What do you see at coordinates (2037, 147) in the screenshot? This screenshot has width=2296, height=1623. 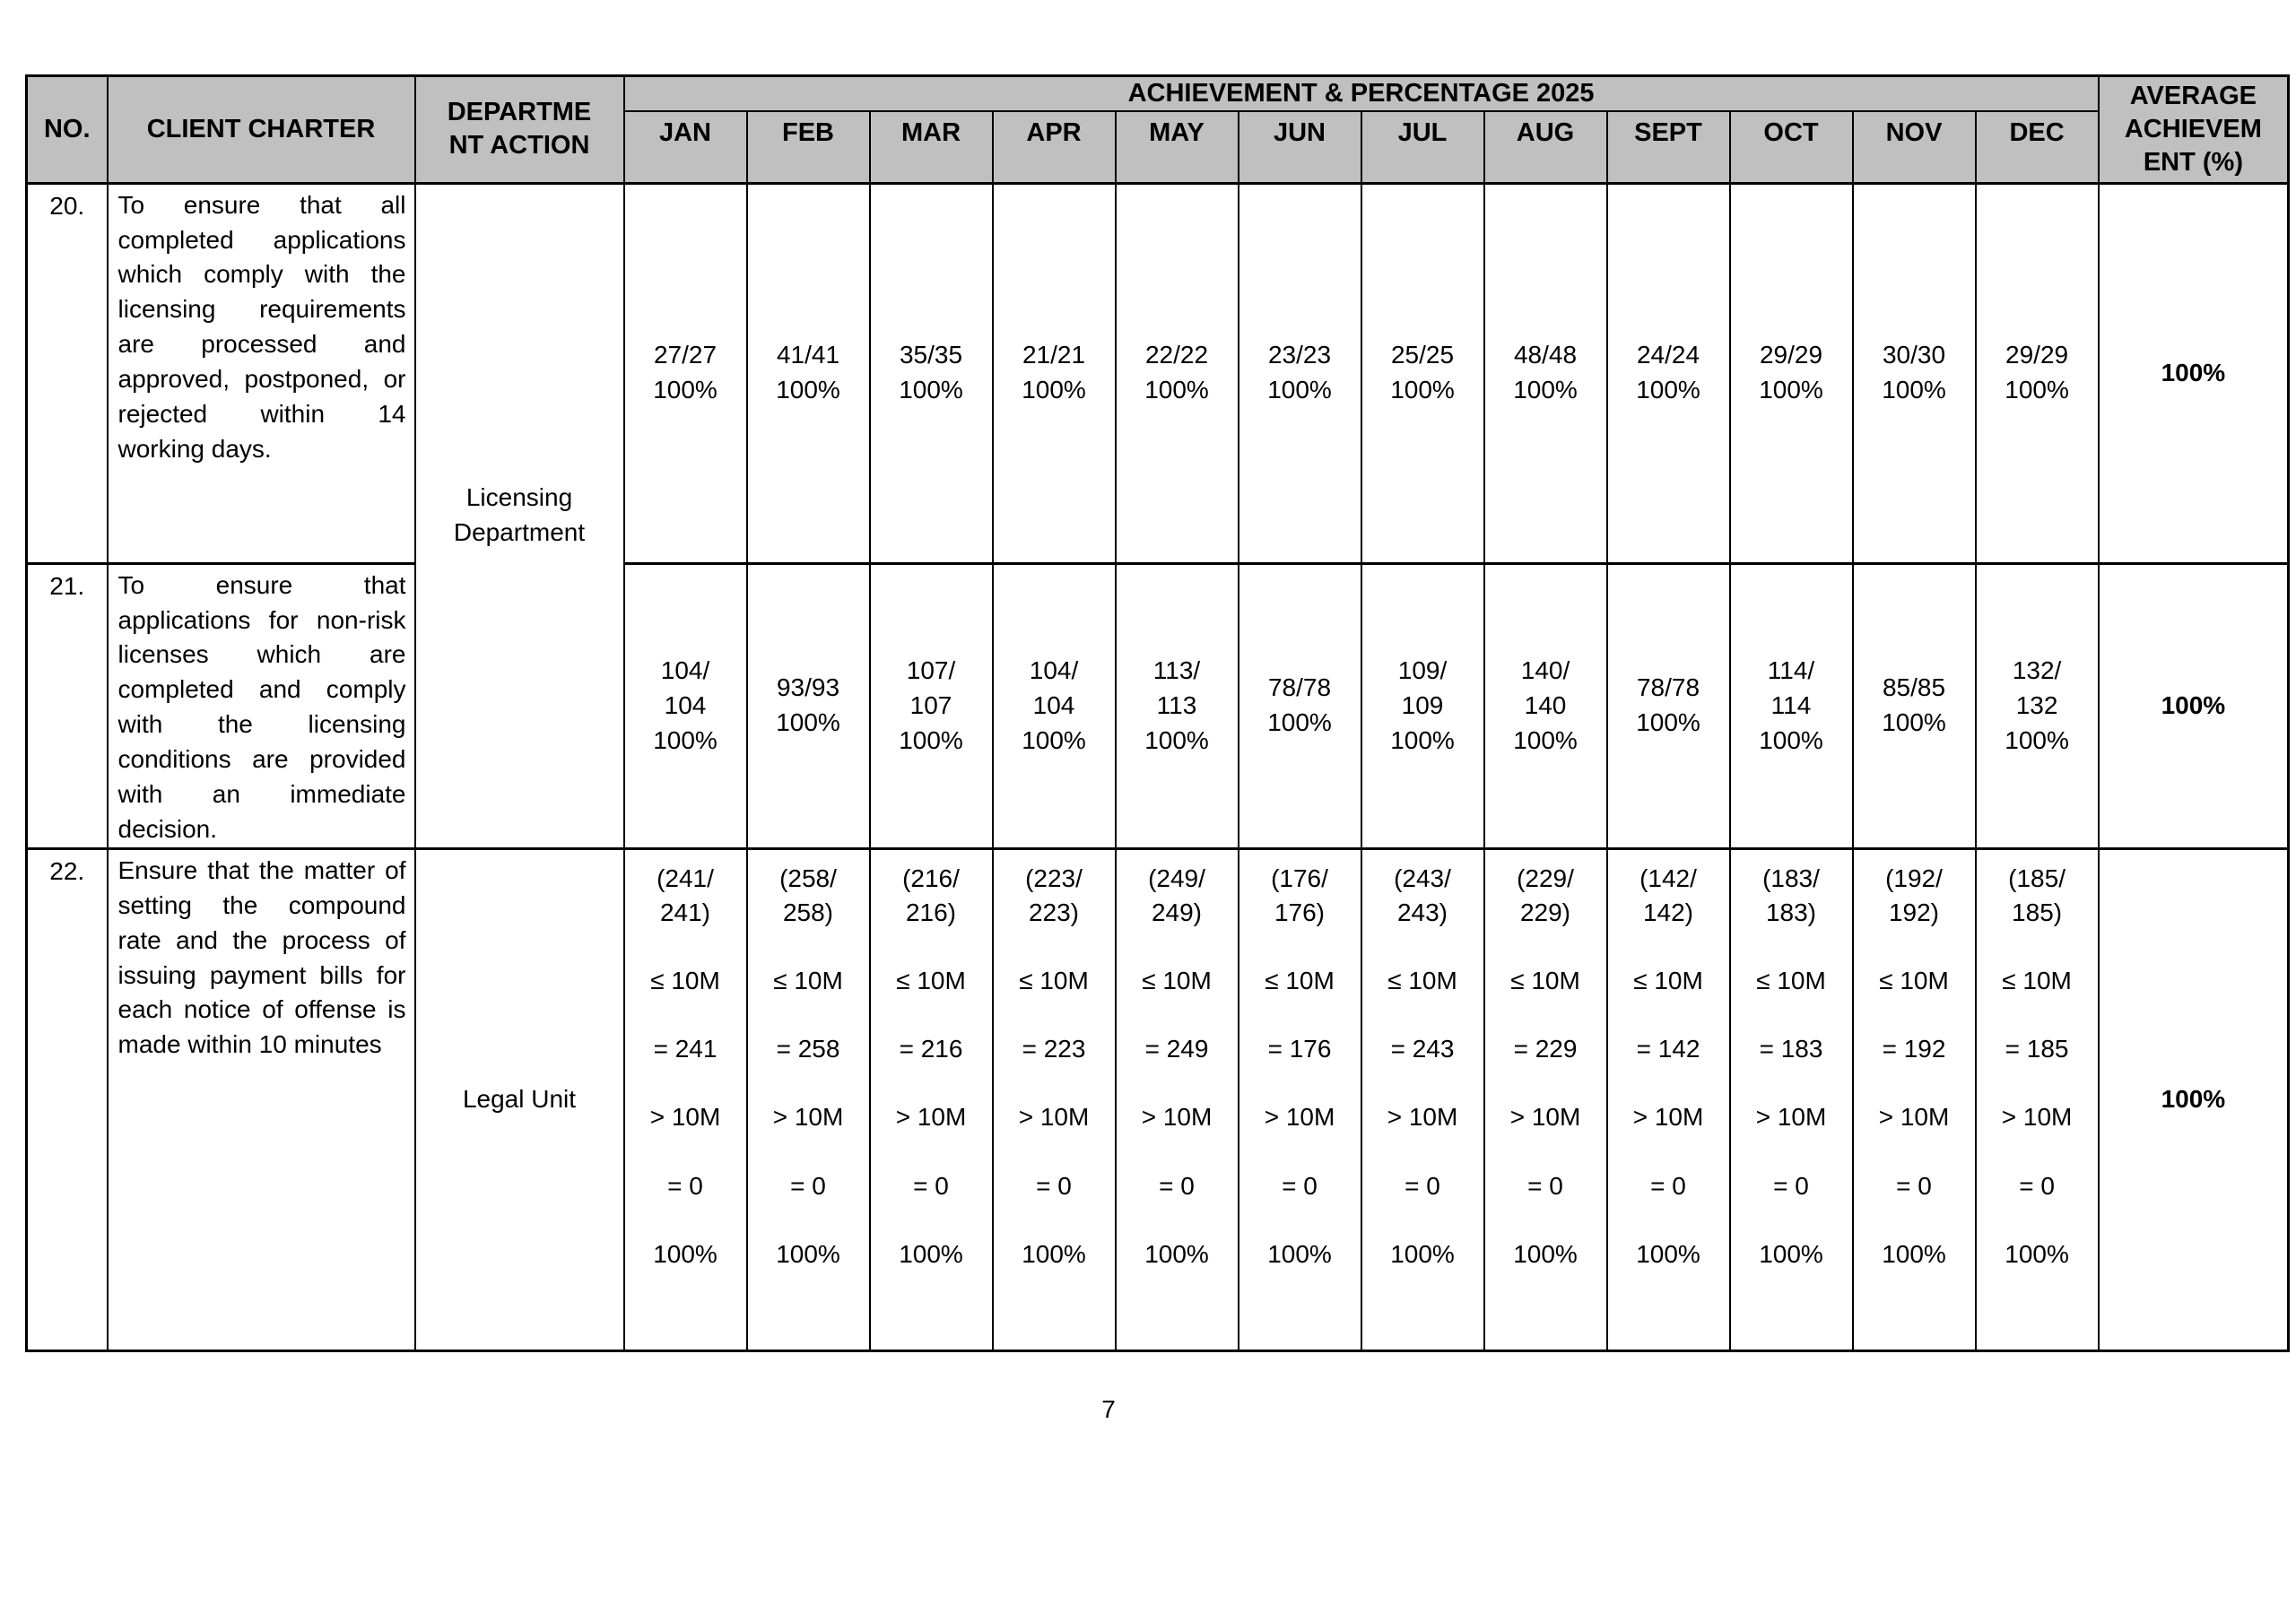 I see `month-header-dec: DEC` at bounding box center [2037, 147].